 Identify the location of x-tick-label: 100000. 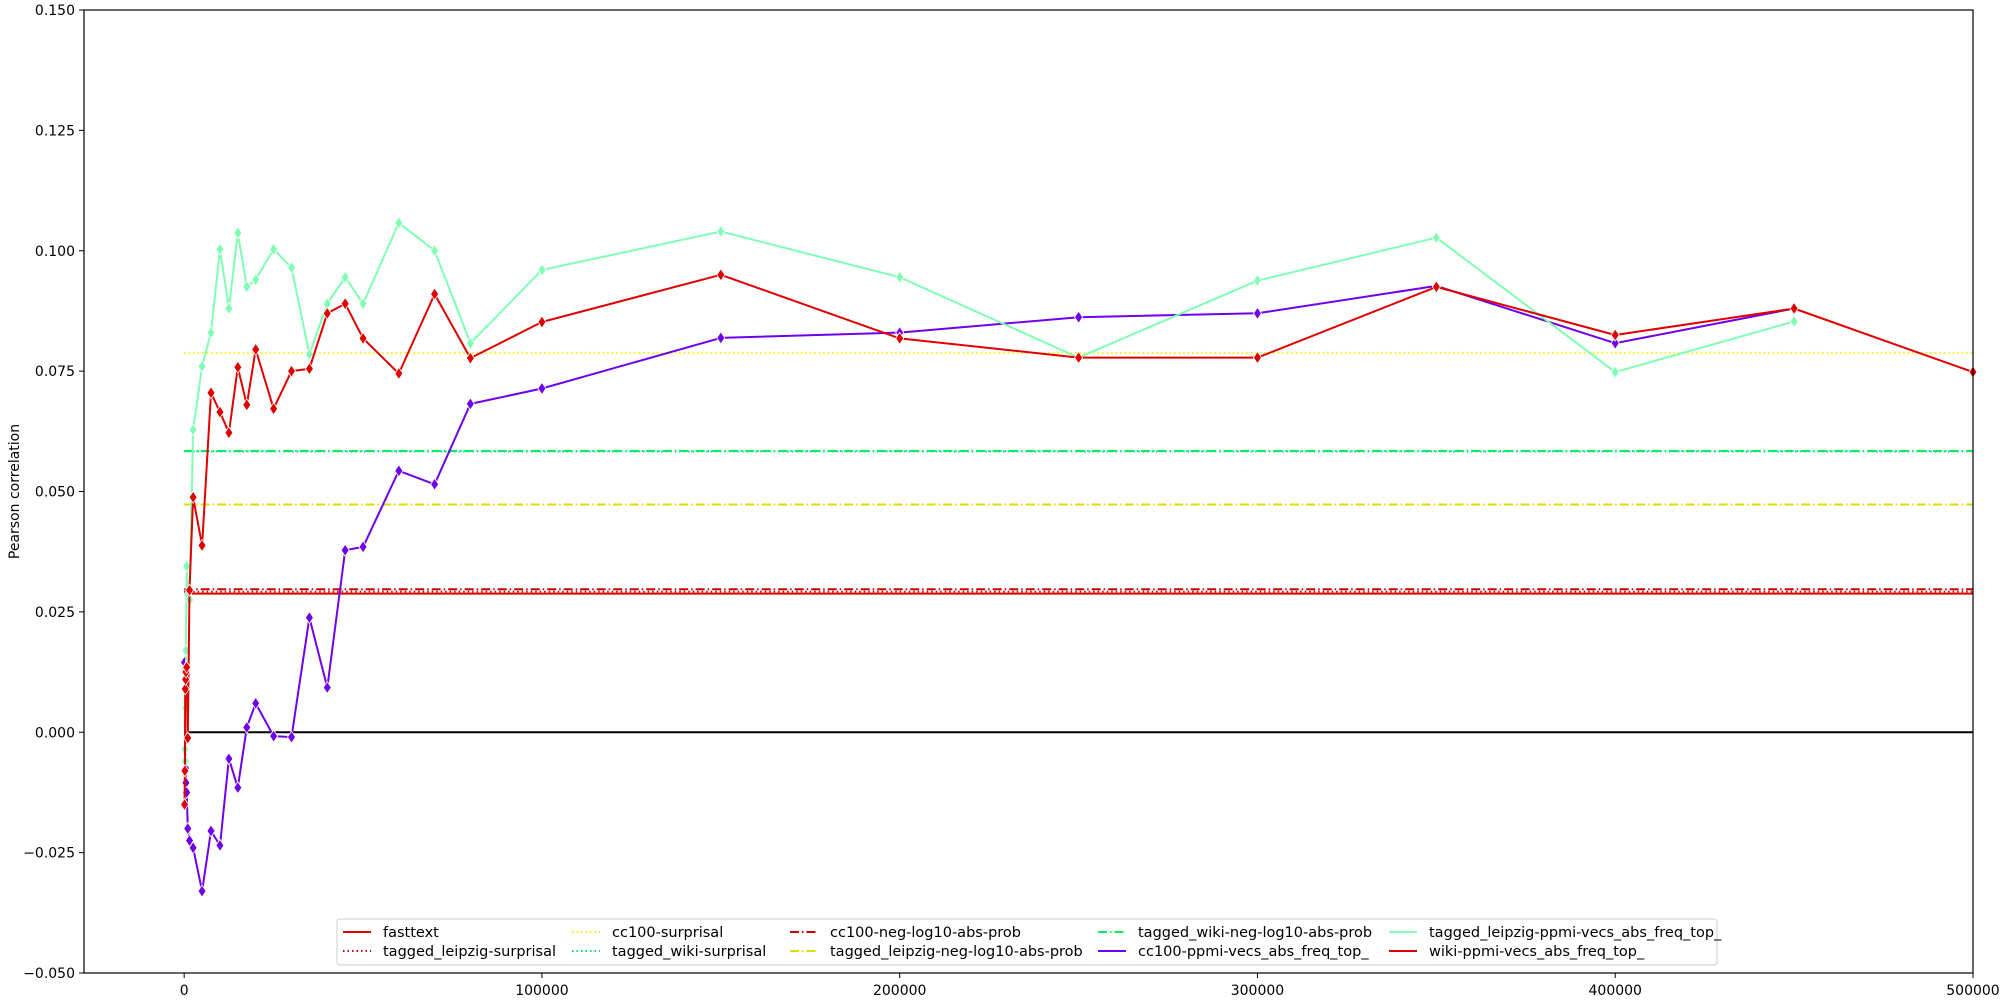
(541, 991).